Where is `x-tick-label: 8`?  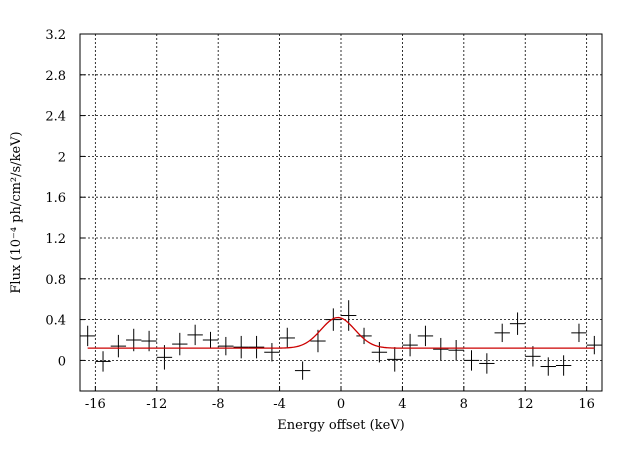
x-tick-label: 8 is located at coordinates (464, 404).